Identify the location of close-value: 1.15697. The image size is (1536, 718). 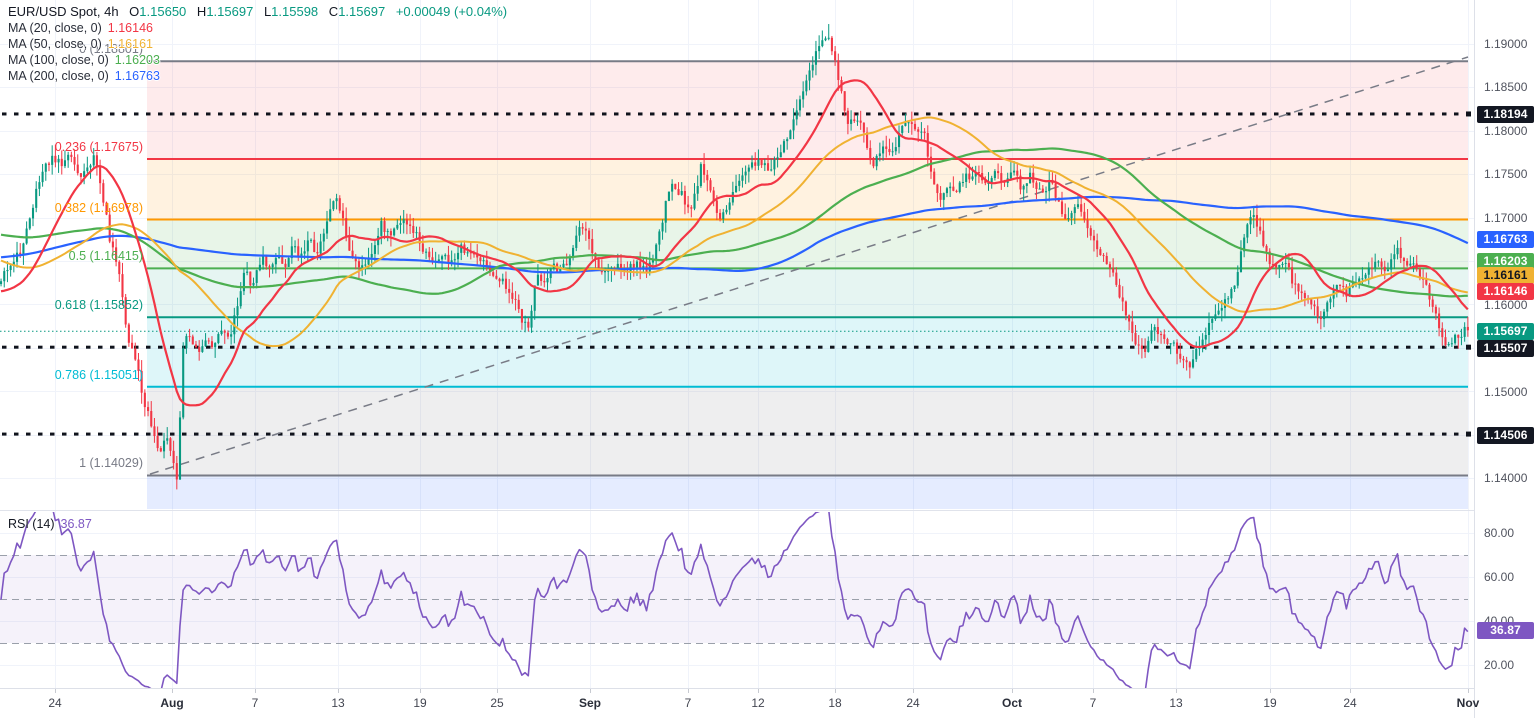
(362, 11).